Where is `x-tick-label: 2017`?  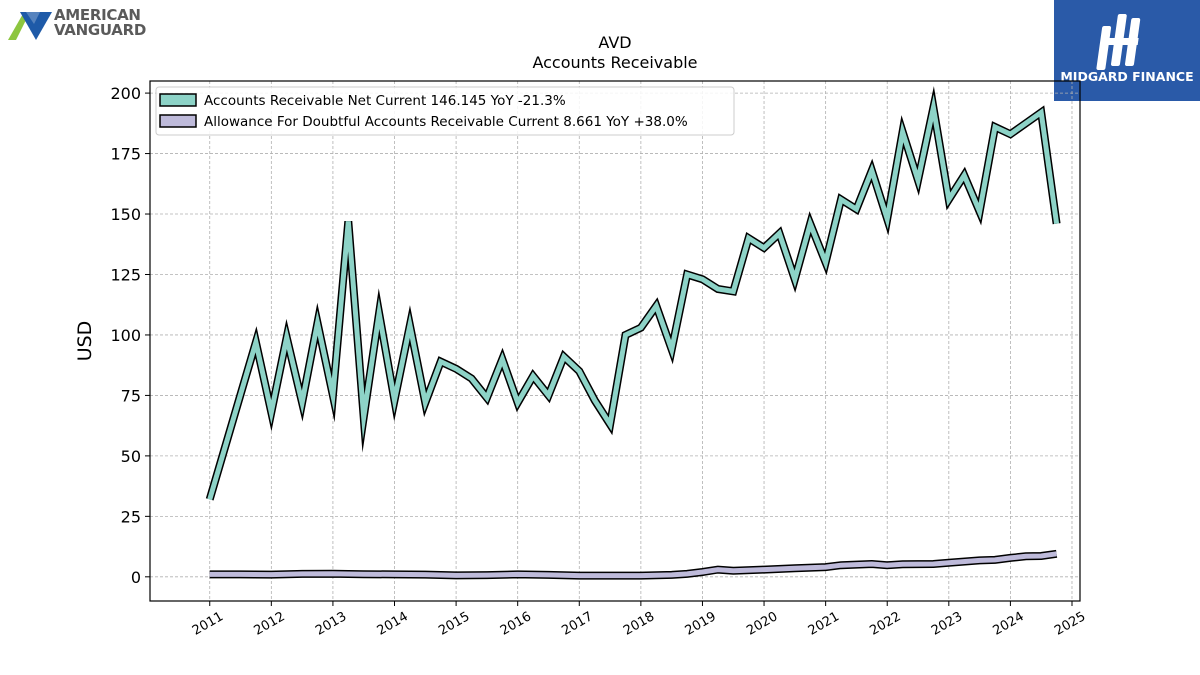 x-tick-label: 2017 is located at coordinates (577, 624).